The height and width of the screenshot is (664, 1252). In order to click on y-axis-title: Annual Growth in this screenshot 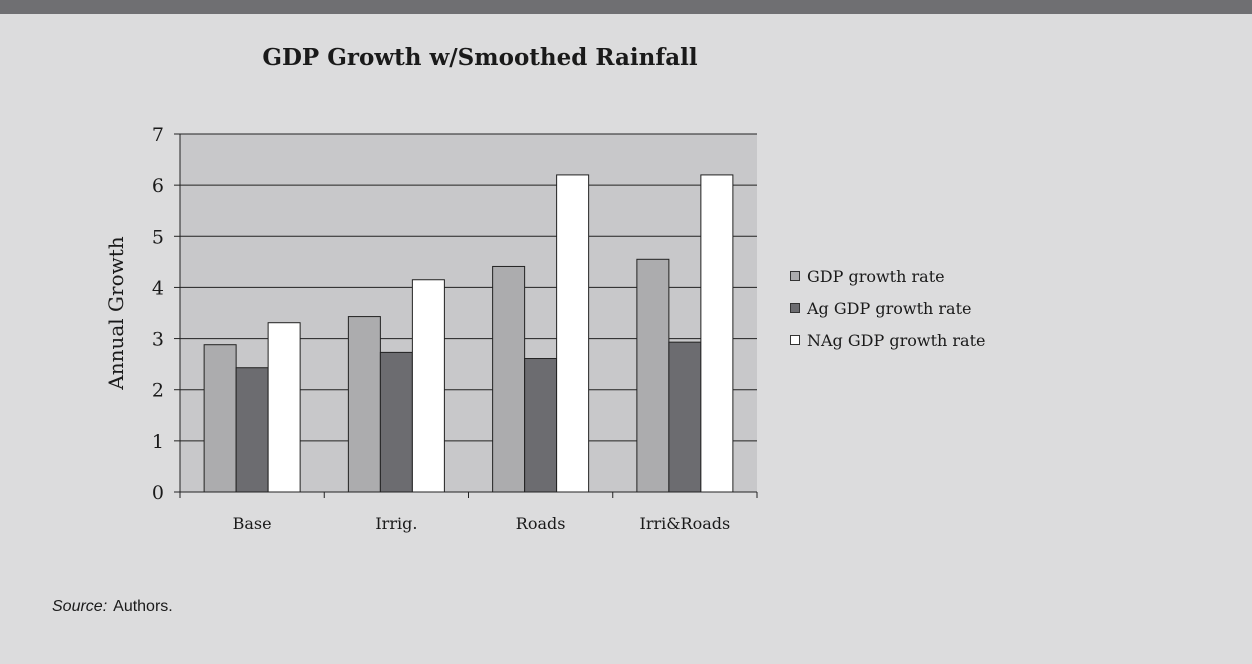, I will do `click(116, 313)`.